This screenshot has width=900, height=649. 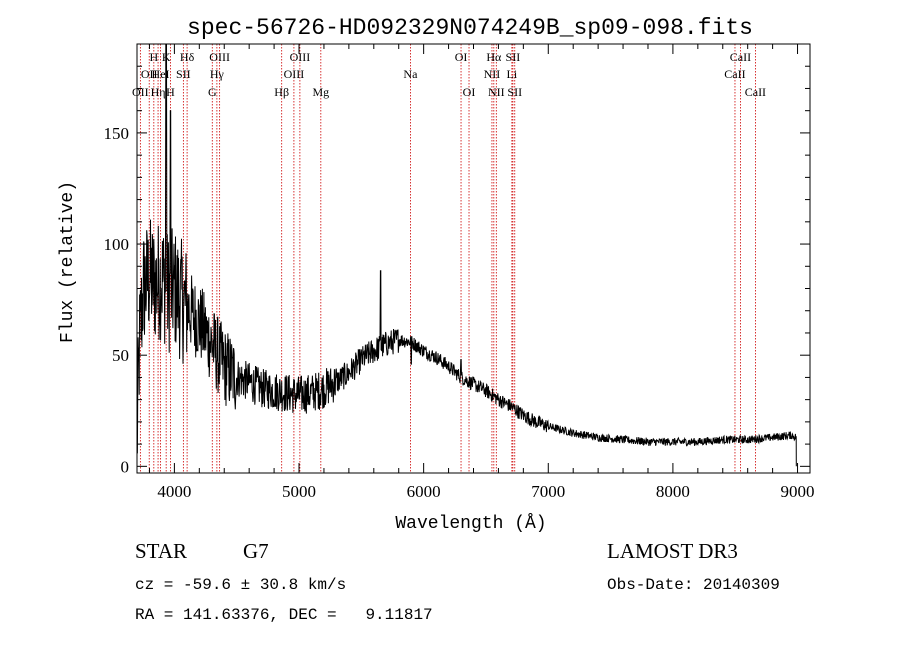 What do you see at coordinates (320, 92) in the screenshot?
I see `line-label: Mg` at bounding box center [320, 92].